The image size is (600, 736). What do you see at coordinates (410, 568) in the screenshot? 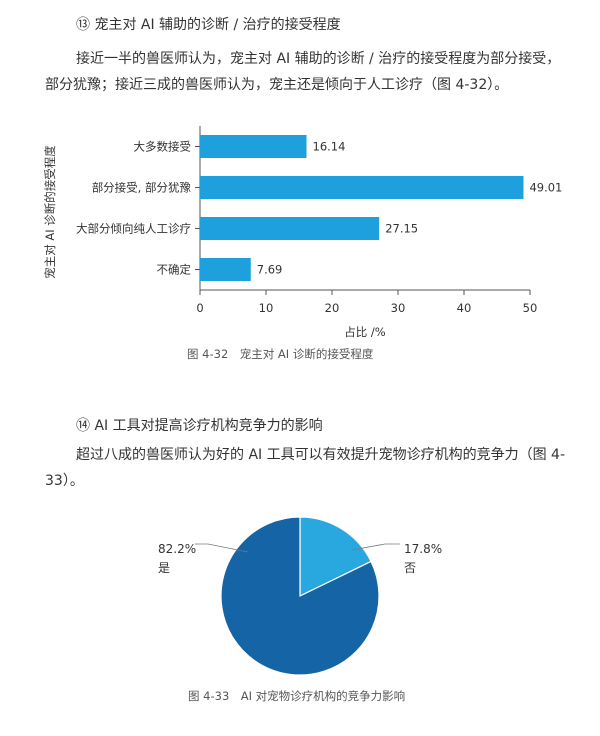
I see `slice-category-label: 否` at bounding box center [410, 568].